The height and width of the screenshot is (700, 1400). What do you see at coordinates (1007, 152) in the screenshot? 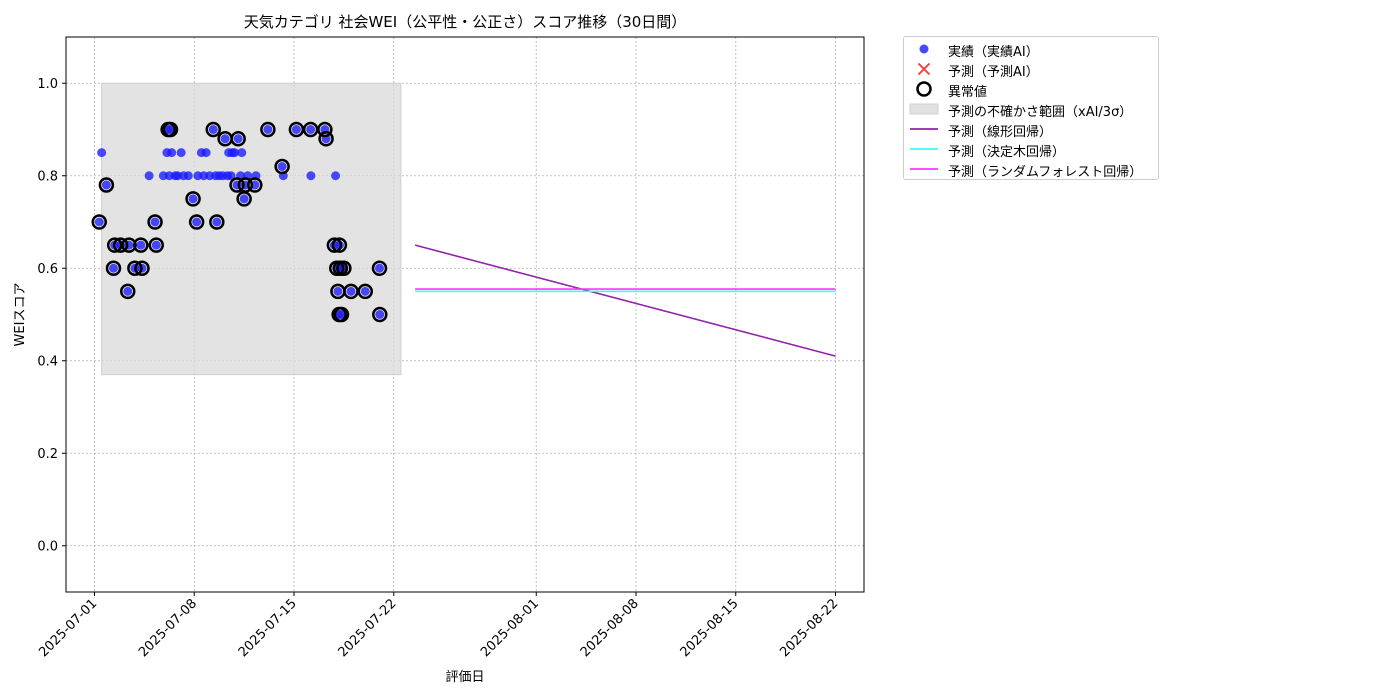
I see `legend-label-tree: 予測（決定木回帰）` at bounding box center [1007, 152].